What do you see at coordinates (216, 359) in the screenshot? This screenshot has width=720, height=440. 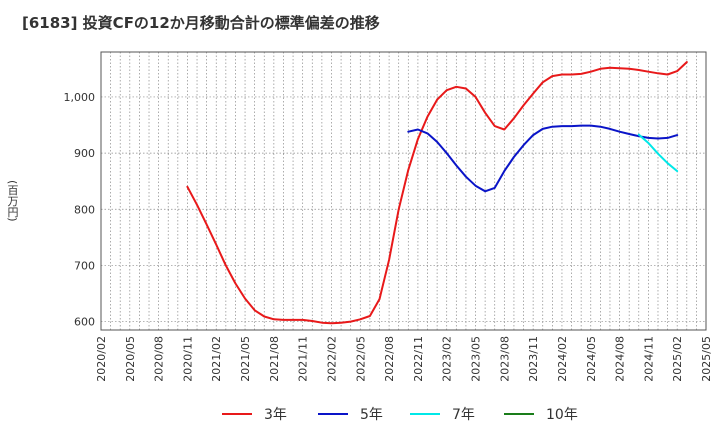 I see `x-tick-label: 2021/02` at bounding box center [216, 359].